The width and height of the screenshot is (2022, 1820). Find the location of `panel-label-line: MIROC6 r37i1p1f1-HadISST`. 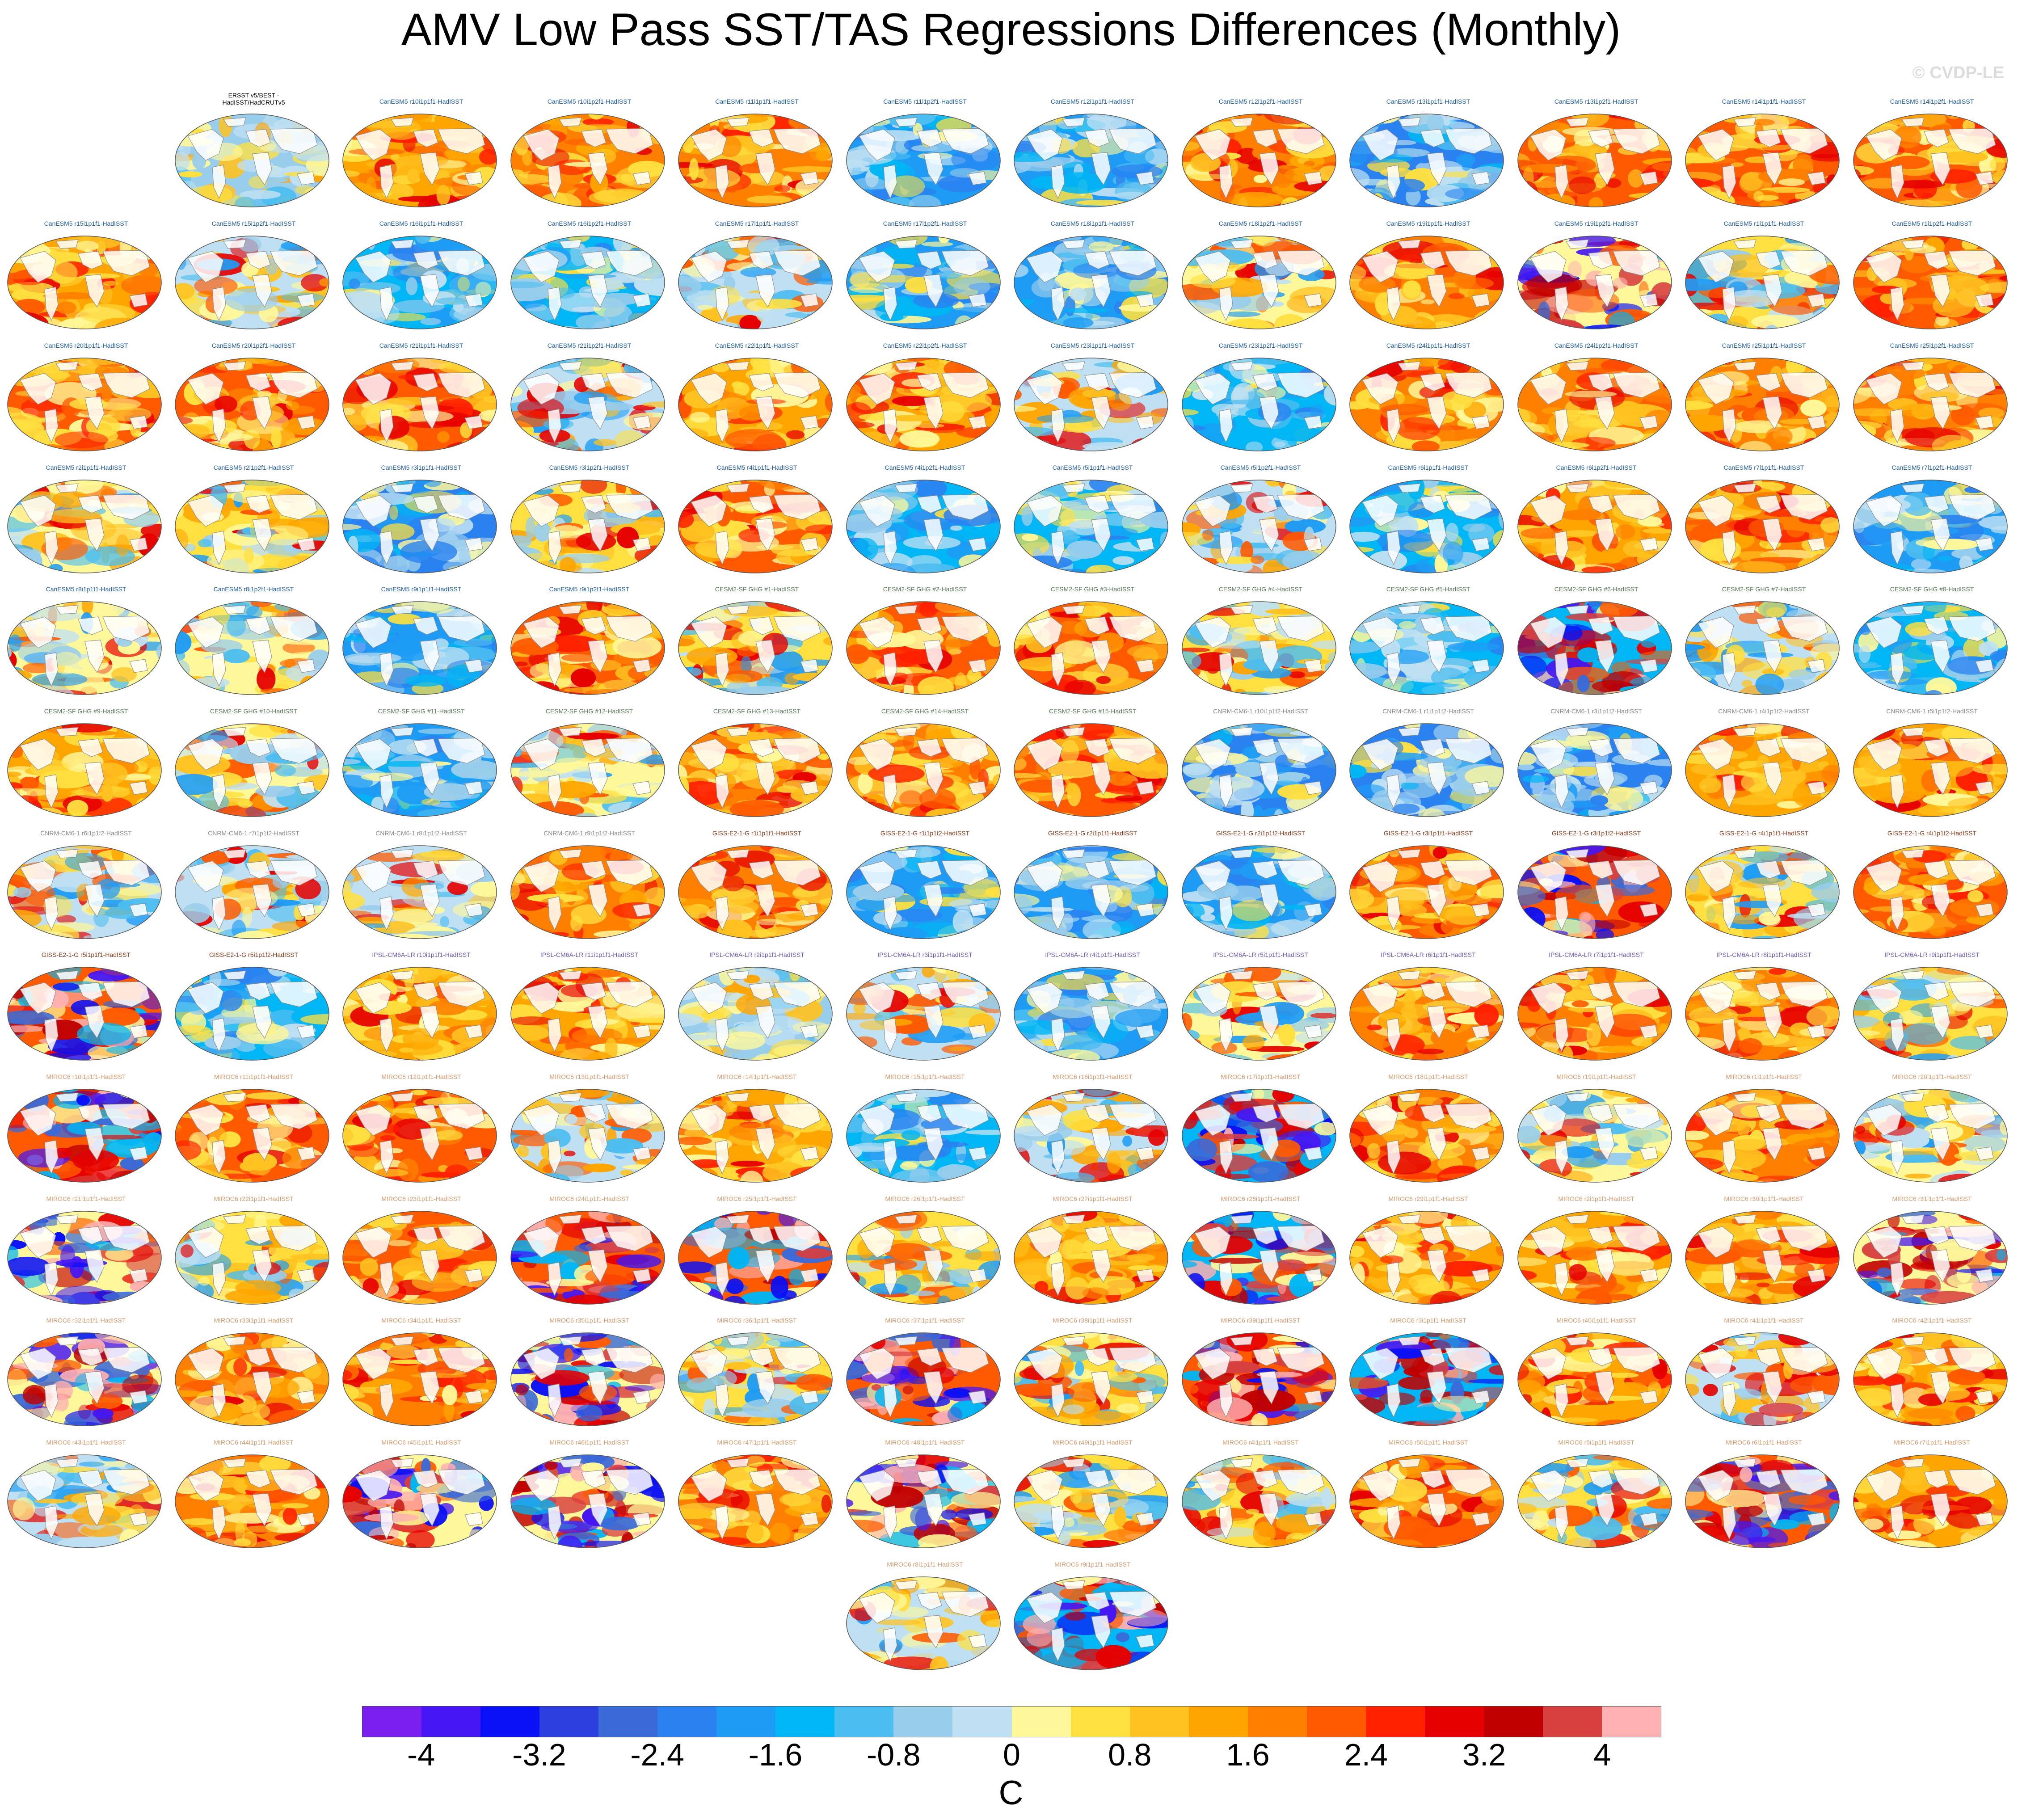

panel-label-line: MIROC6 r37i1p1f1-HadISST is located at coordinates (925, 1320).